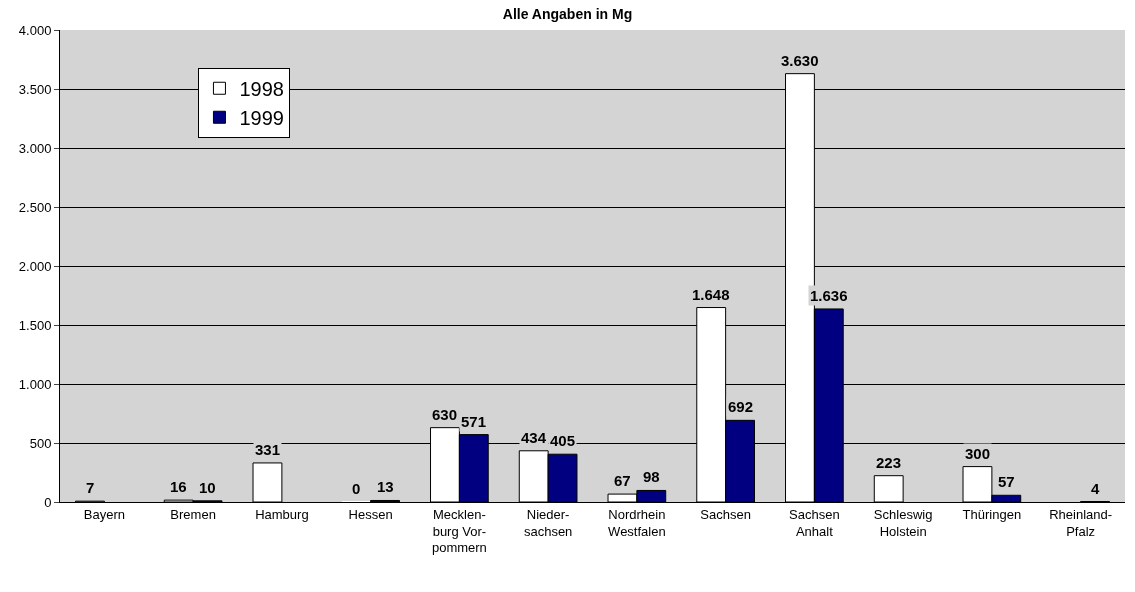 Image resolution: width=1135 pixels, height=592 pixels. I want to click on data-label: 223, so click(889, 462).